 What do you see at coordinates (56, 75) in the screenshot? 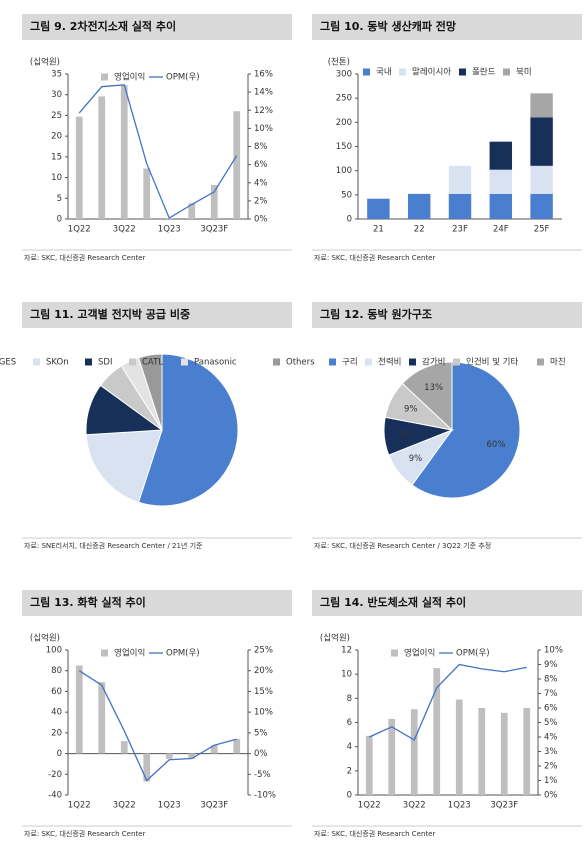
I see `y-tick-label: 35` at bounding box center [56, 75].